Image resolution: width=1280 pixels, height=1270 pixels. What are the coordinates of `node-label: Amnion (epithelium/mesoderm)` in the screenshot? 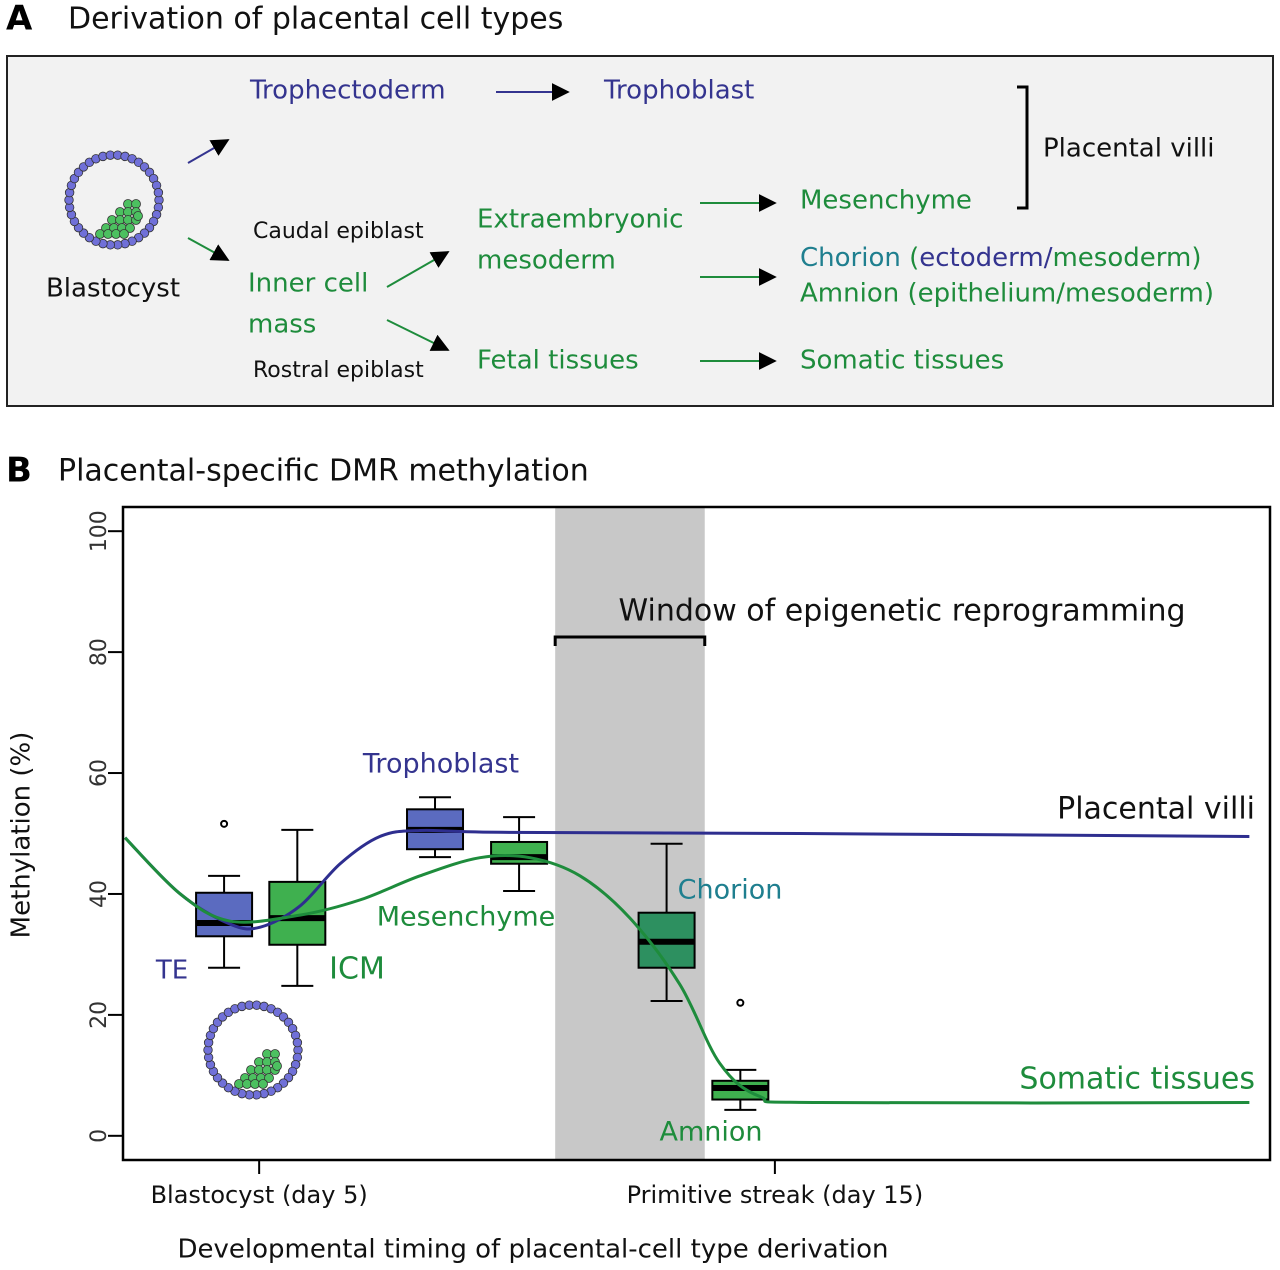 It's located at (1007, 294).